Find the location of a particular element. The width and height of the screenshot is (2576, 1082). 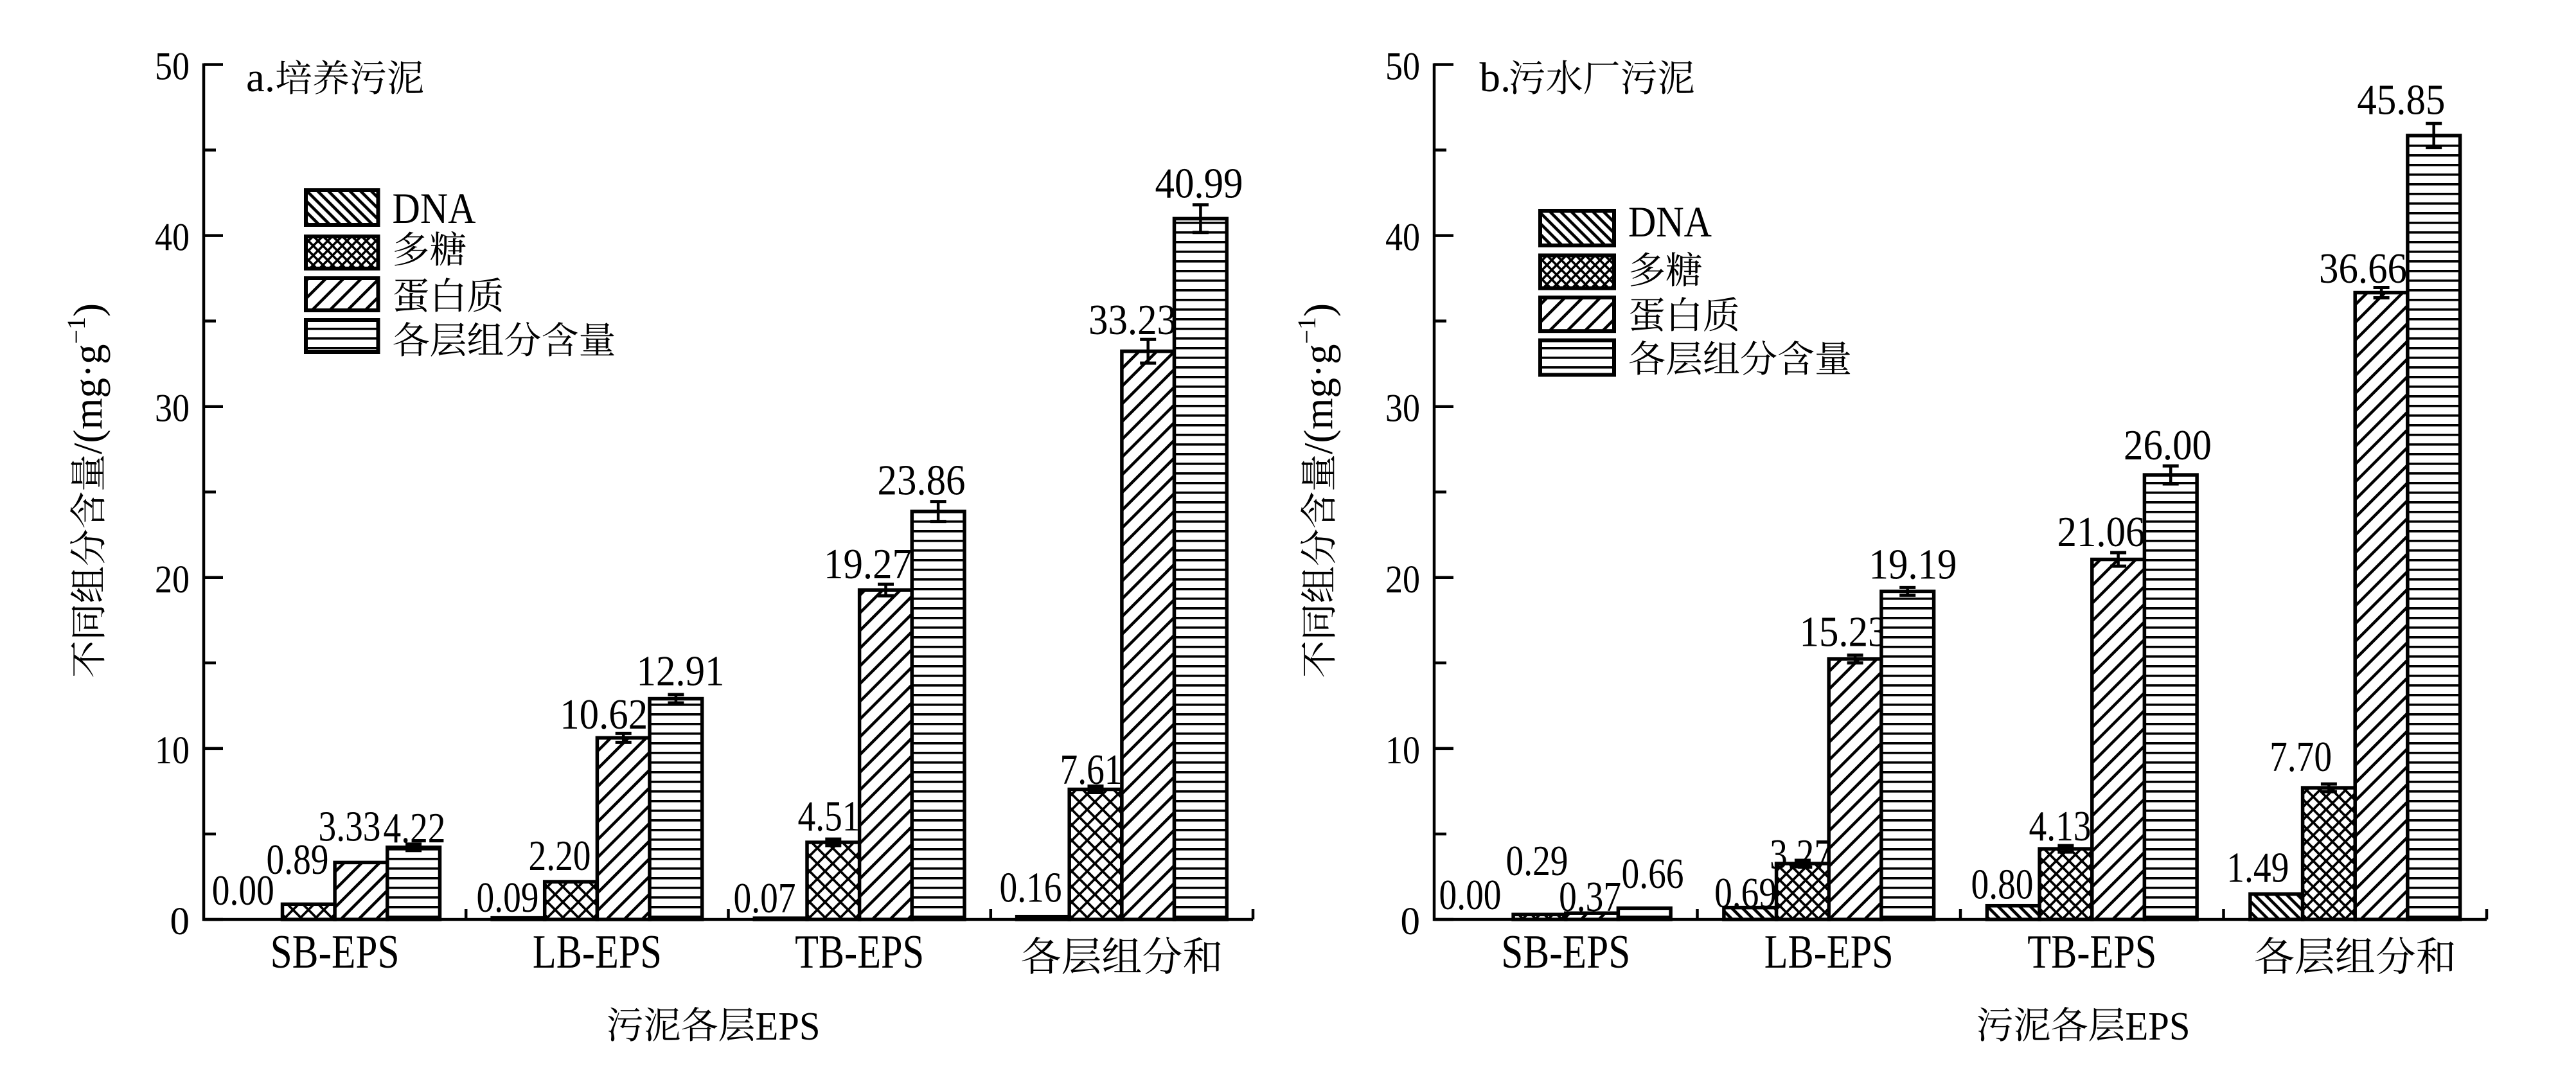

svg-text: 19.19 is located at coordinates (1913, 565).